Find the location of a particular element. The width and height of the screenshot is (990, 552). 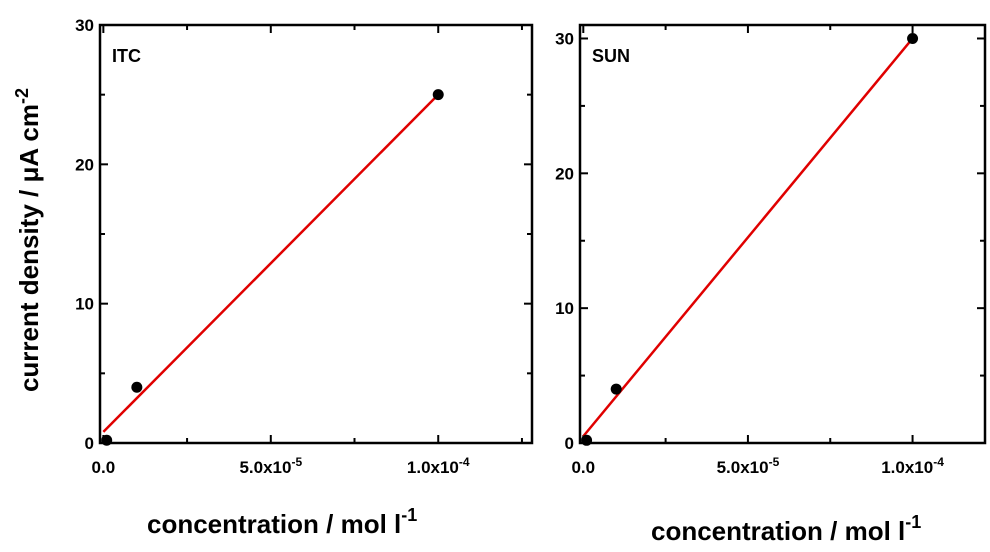

panel-label: ITC is located at coordinates (126, 56).